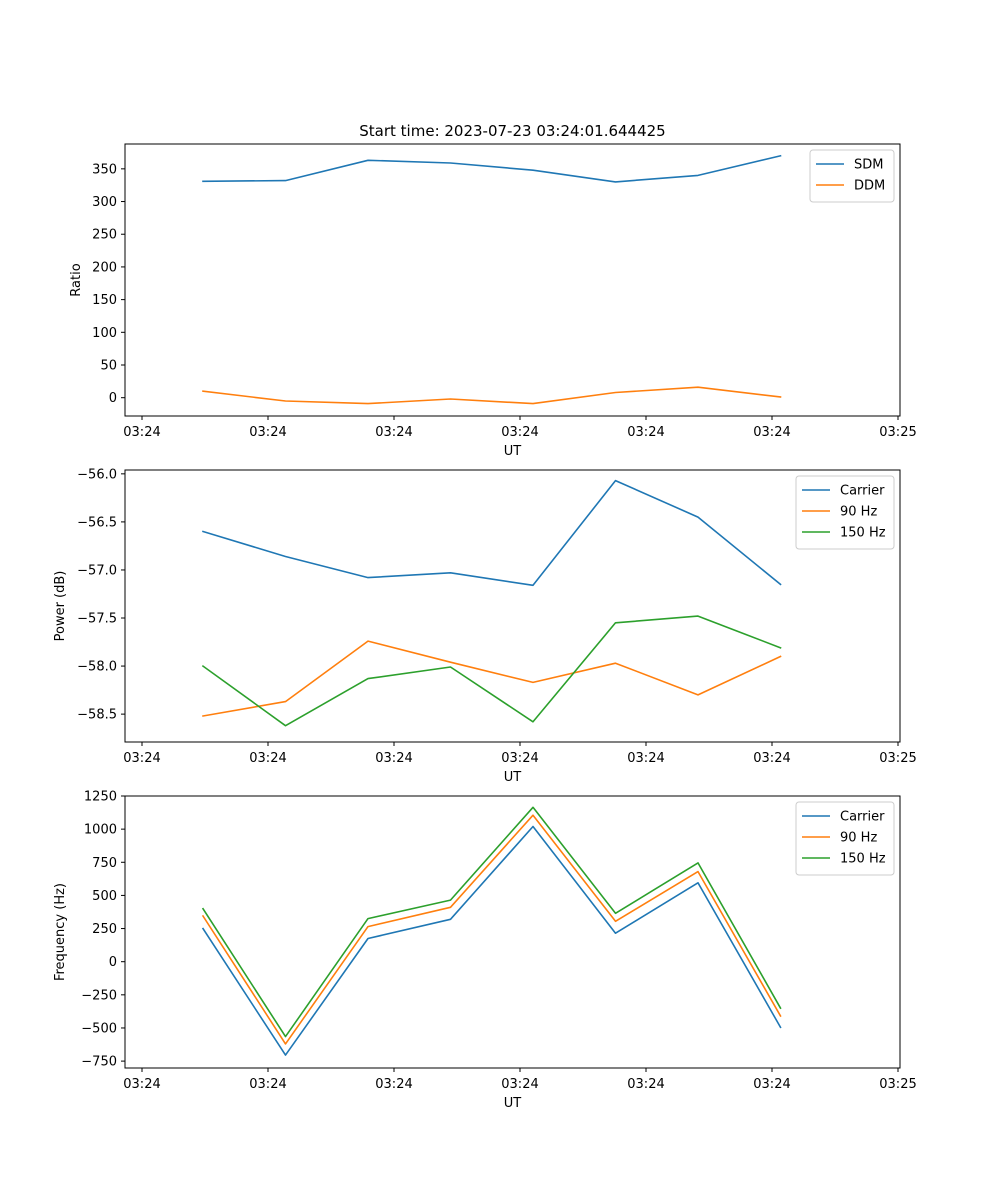  Describe the element at coordinates (97, 474) in the screenshot. I see `y-tick-label: −56.0` at that location.